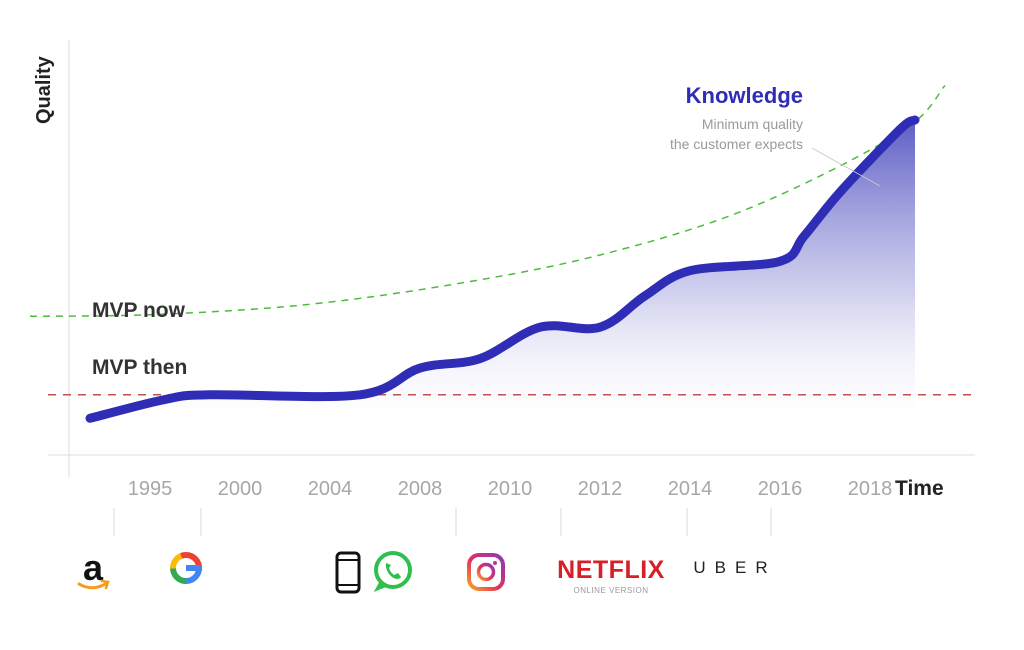 The image size is (1024, 650). I want to click on annotation-pointer, so click(846, 167).